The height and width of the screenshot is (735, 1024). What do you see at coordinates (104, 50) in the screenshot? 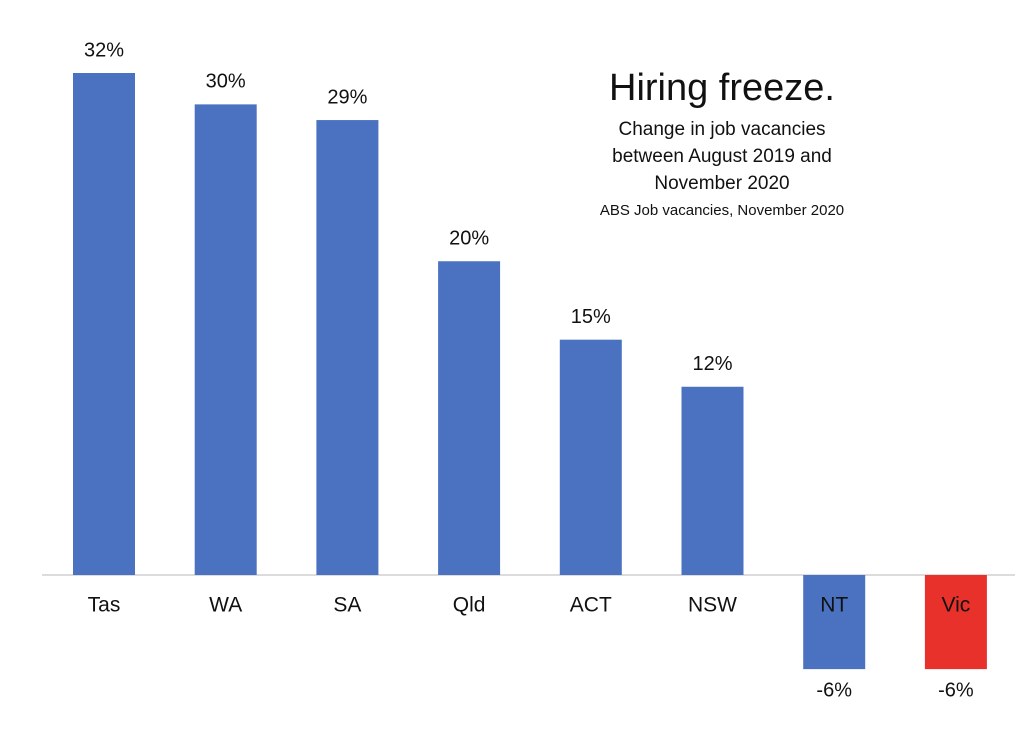
I see `value-label: 32%` at bounding box center [104, 50].